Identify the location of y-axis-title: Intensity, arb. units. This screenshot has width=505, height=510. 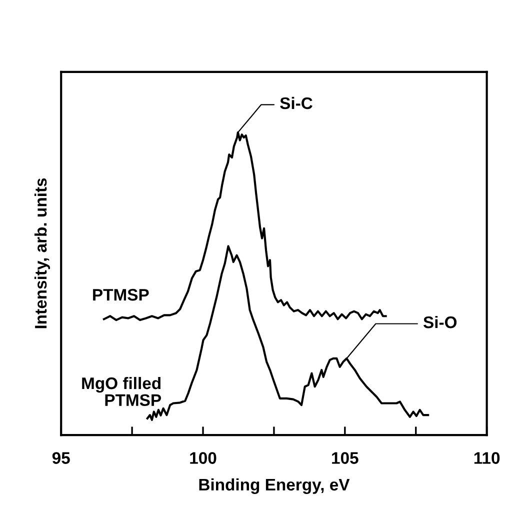
(42, 253).